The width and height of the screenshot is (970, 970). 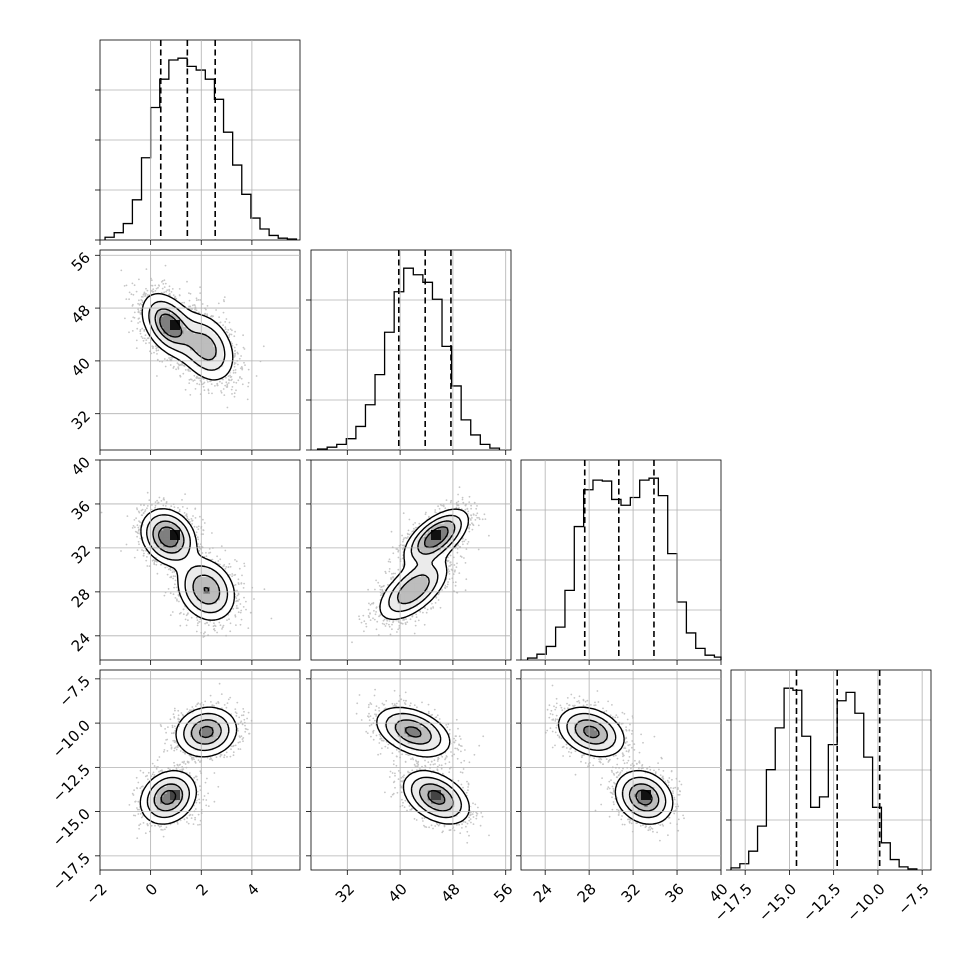 What do you see at coordinates (71, 871) in the screenshot?
I see `y-tick-label: −17.5` at bounding box center [71, 871].